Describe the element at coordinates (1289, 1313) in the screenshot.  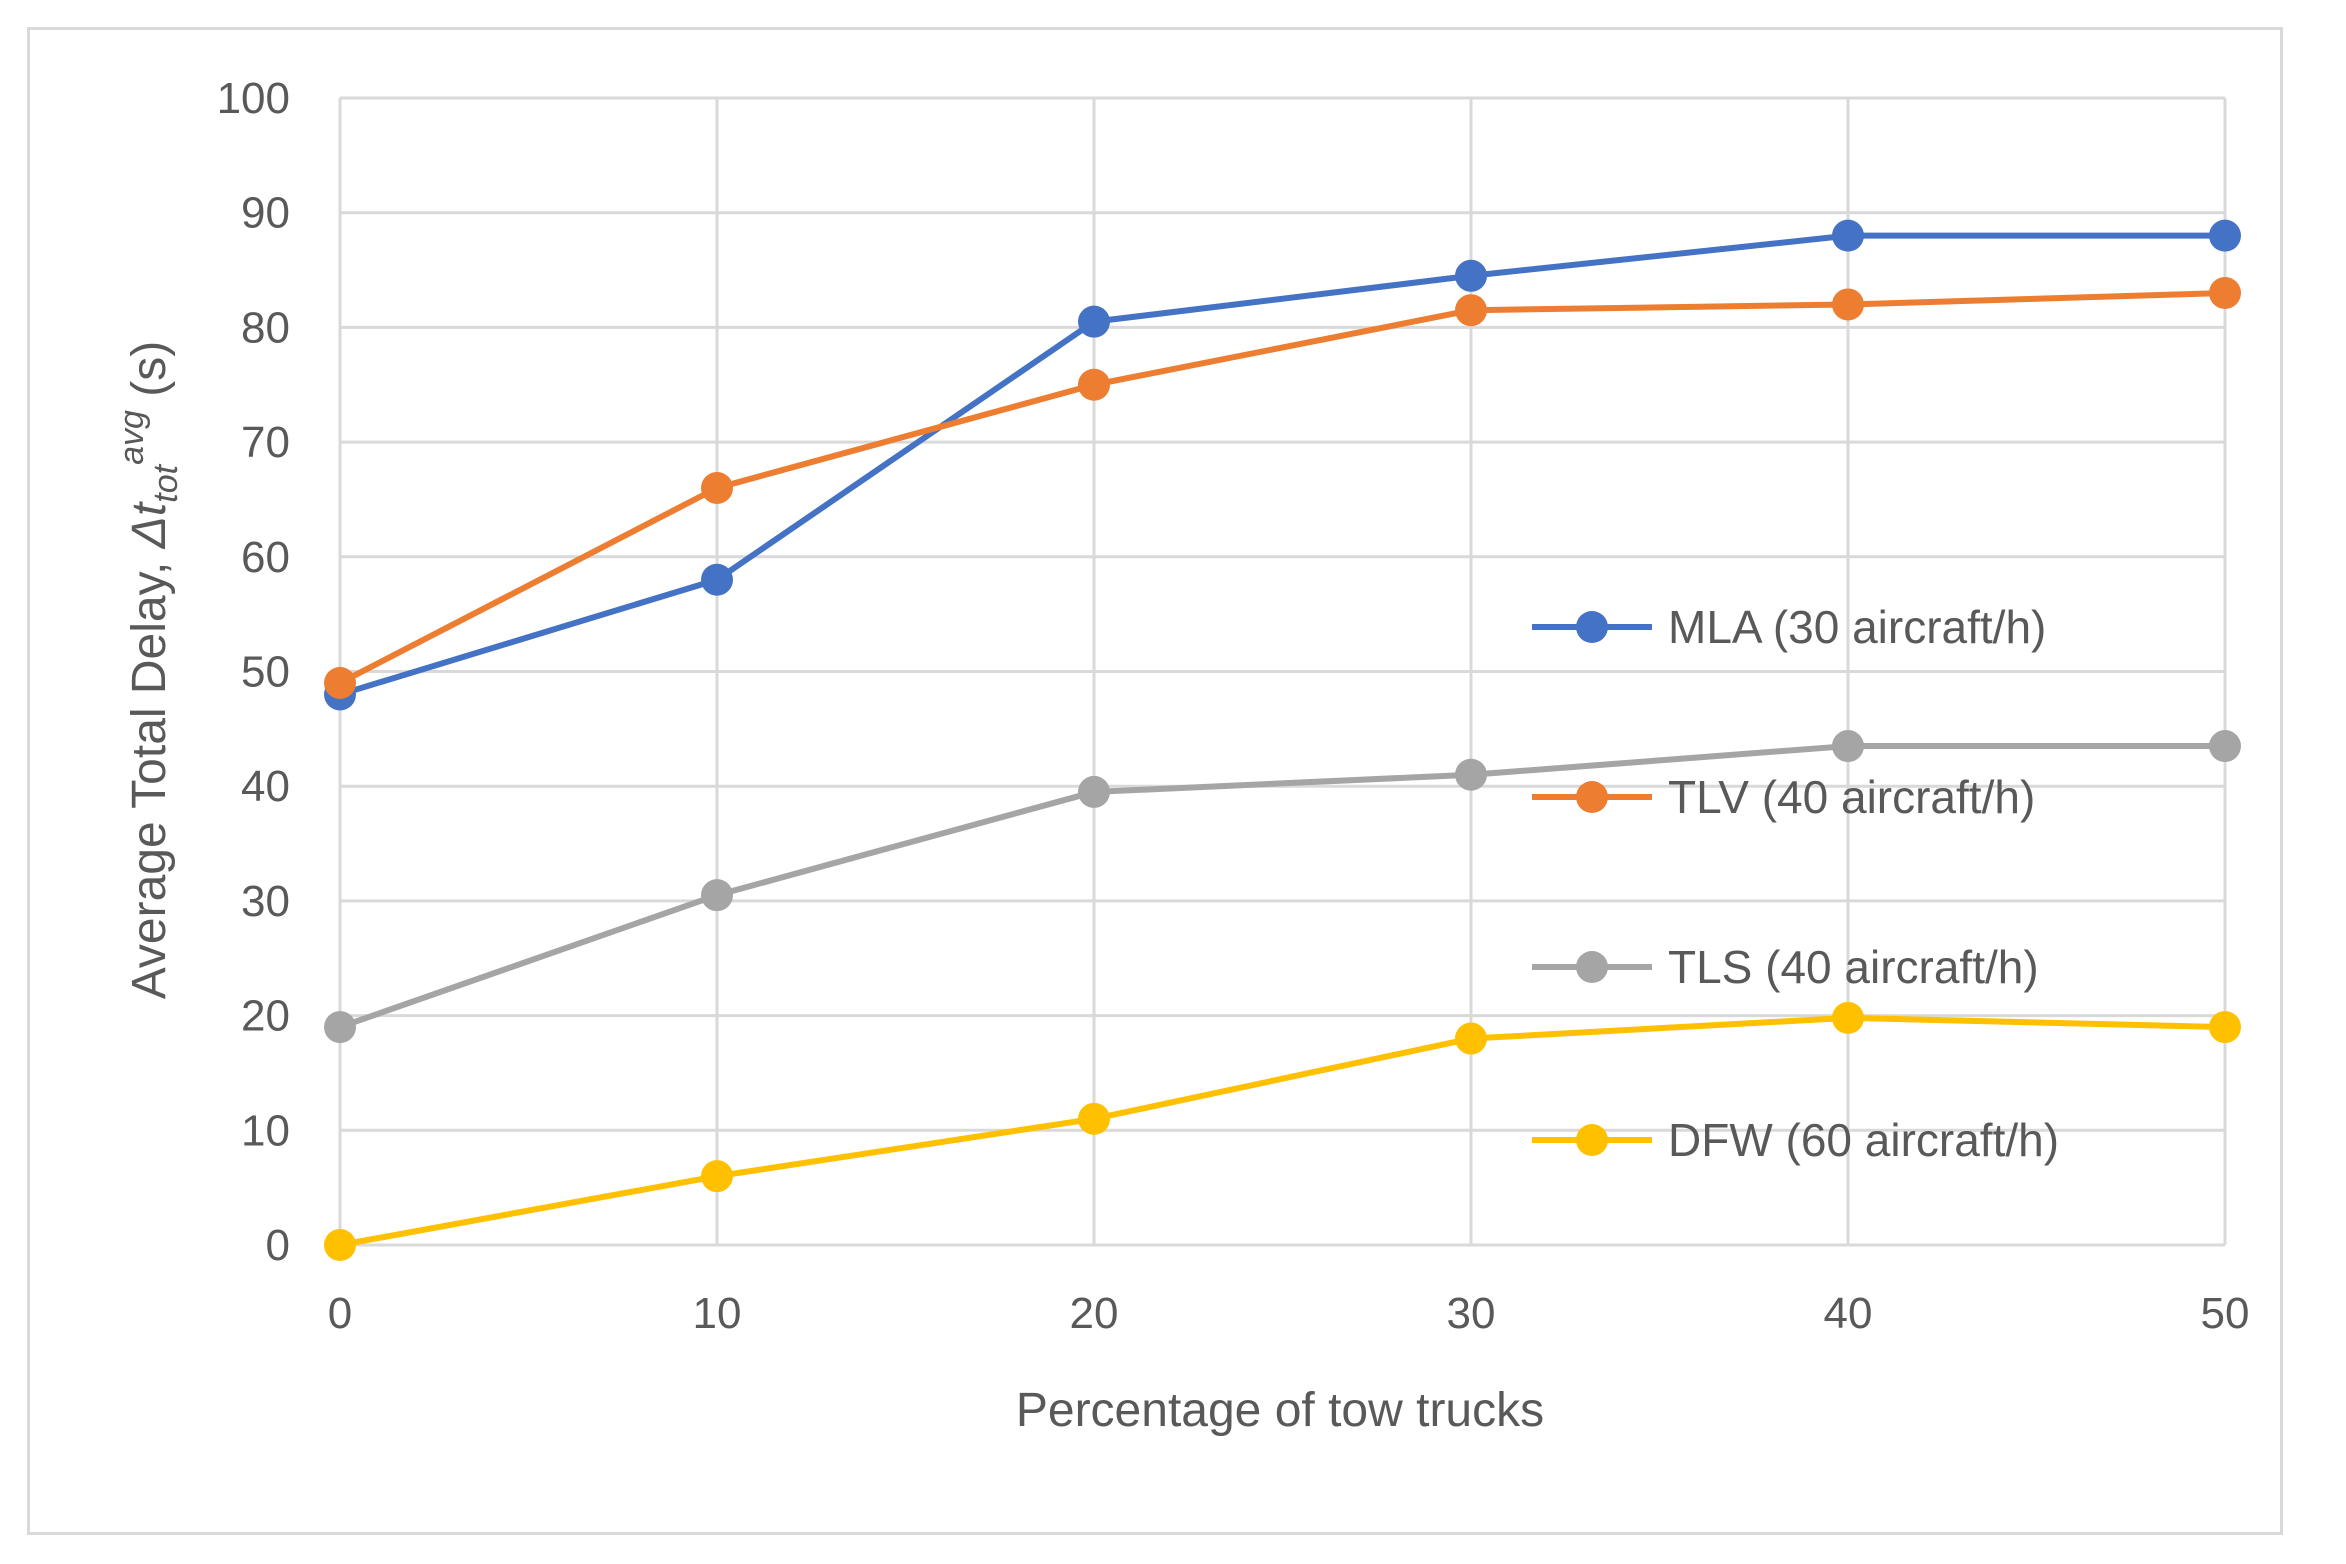
I see `x-axis-ticks: 0 10 20 30 40 50` at that location.